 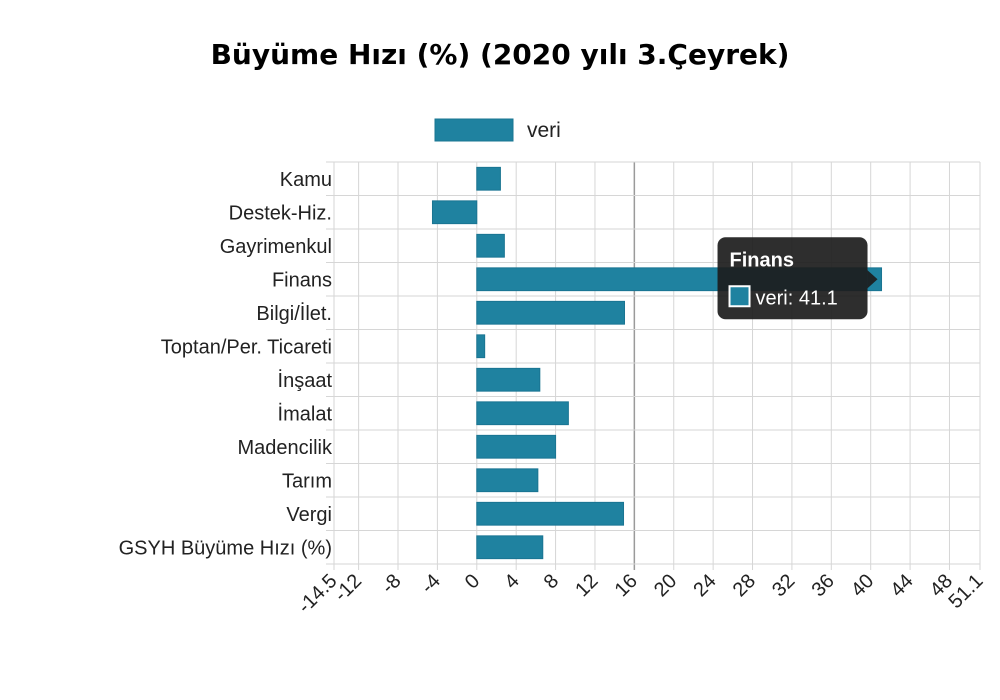 What do you see at coordinates (305, 413) in the screenshot?
I see `category-label: İmalat` at bounding box center [305, 413].